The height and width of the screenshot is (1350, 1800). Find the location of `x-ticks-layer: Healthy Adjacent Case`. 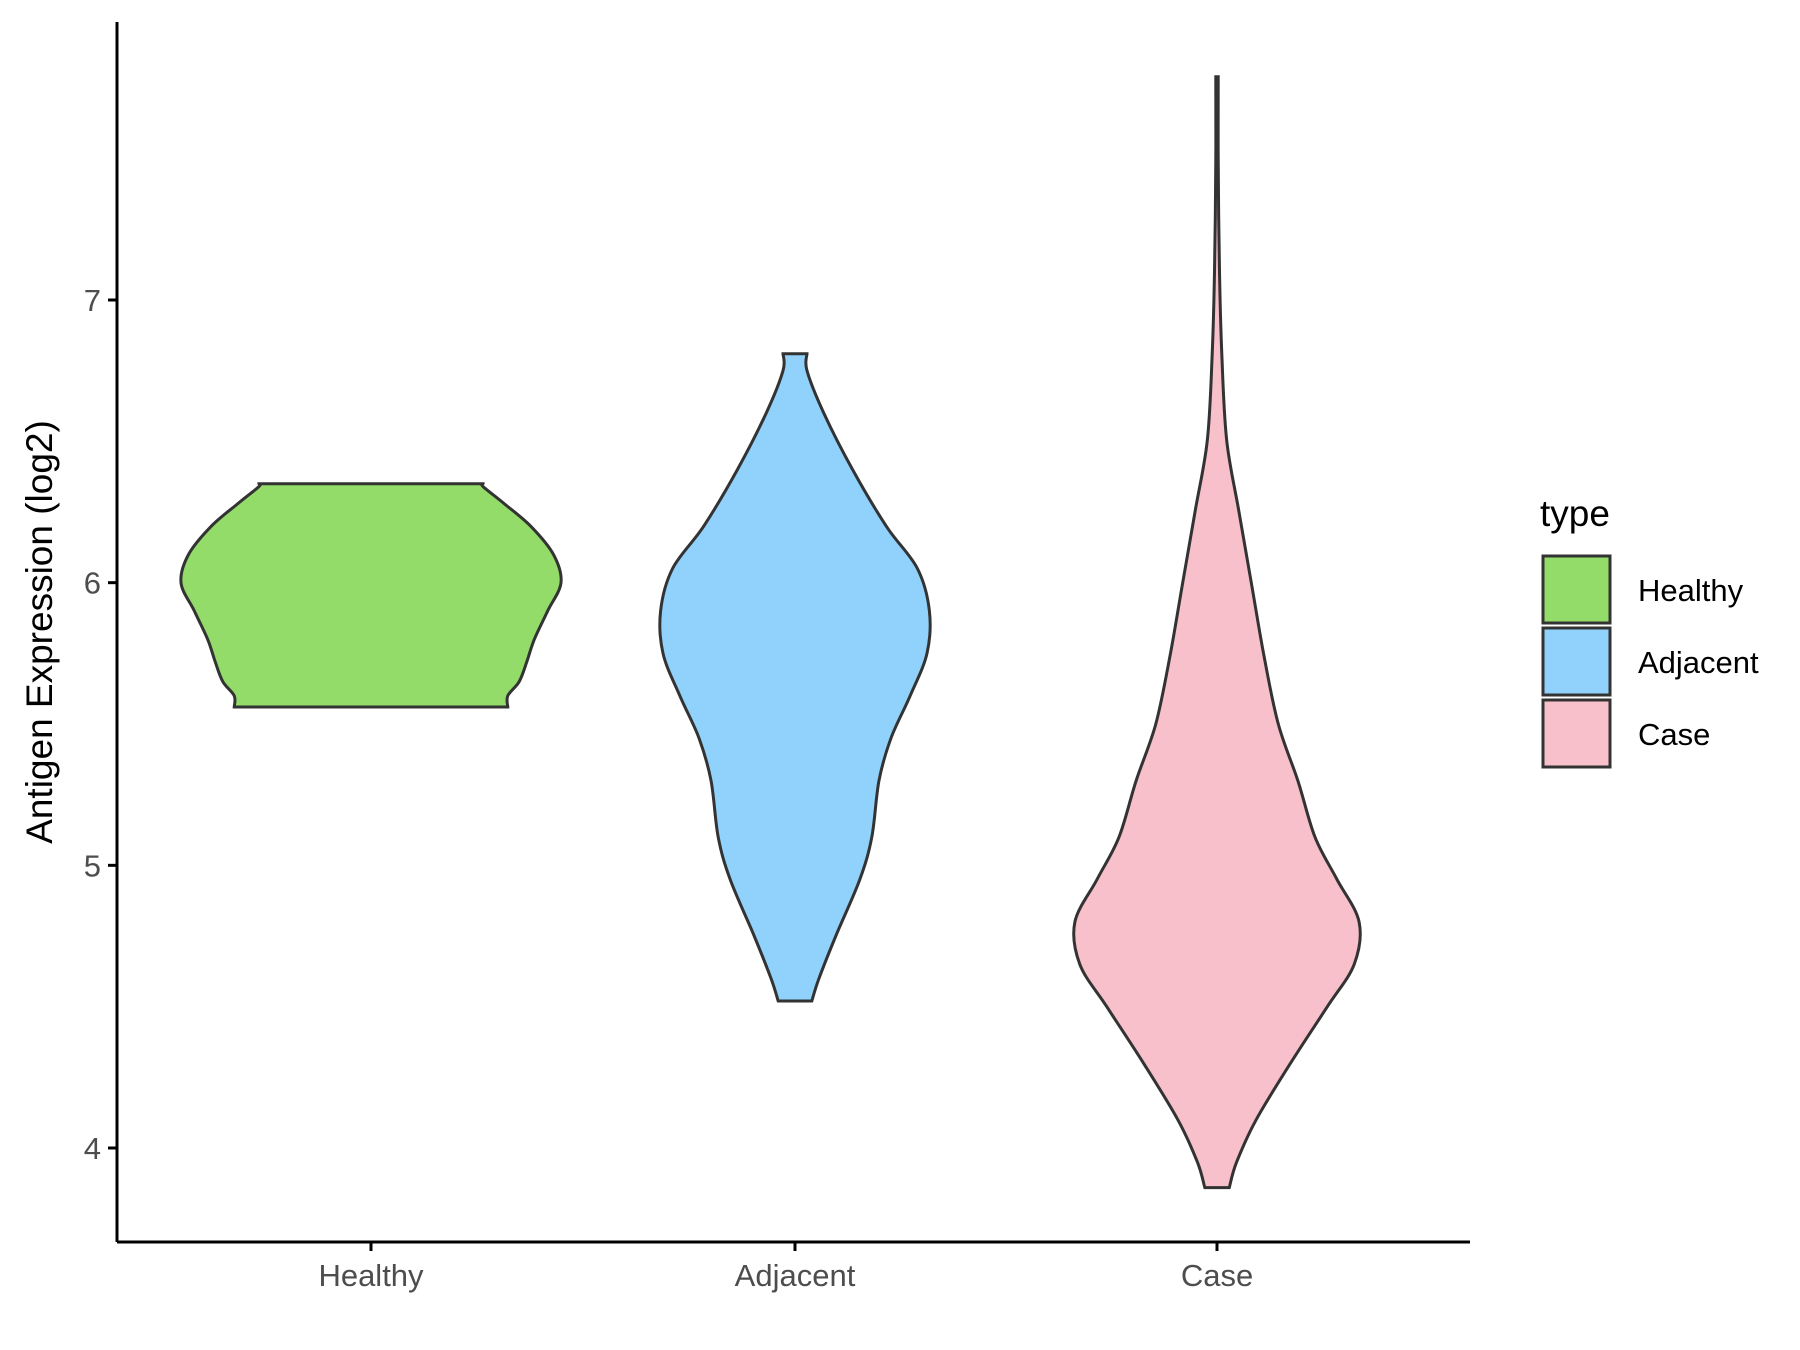

x-ticks-layer: Healthy Adjacent Case is located at coordinates (785, 1267).